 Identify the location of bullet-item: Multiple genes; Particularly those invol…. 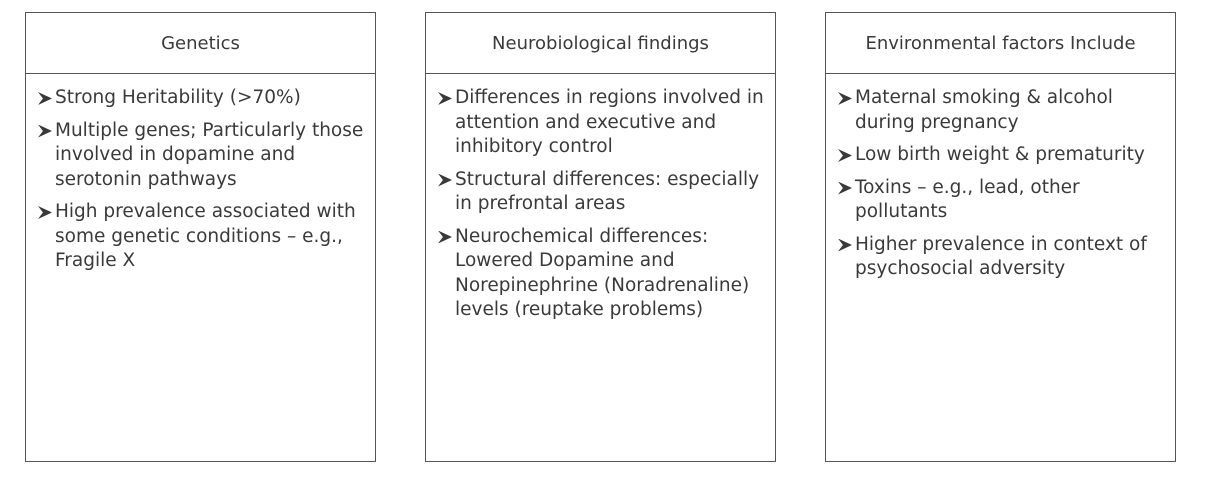
(202, 156).